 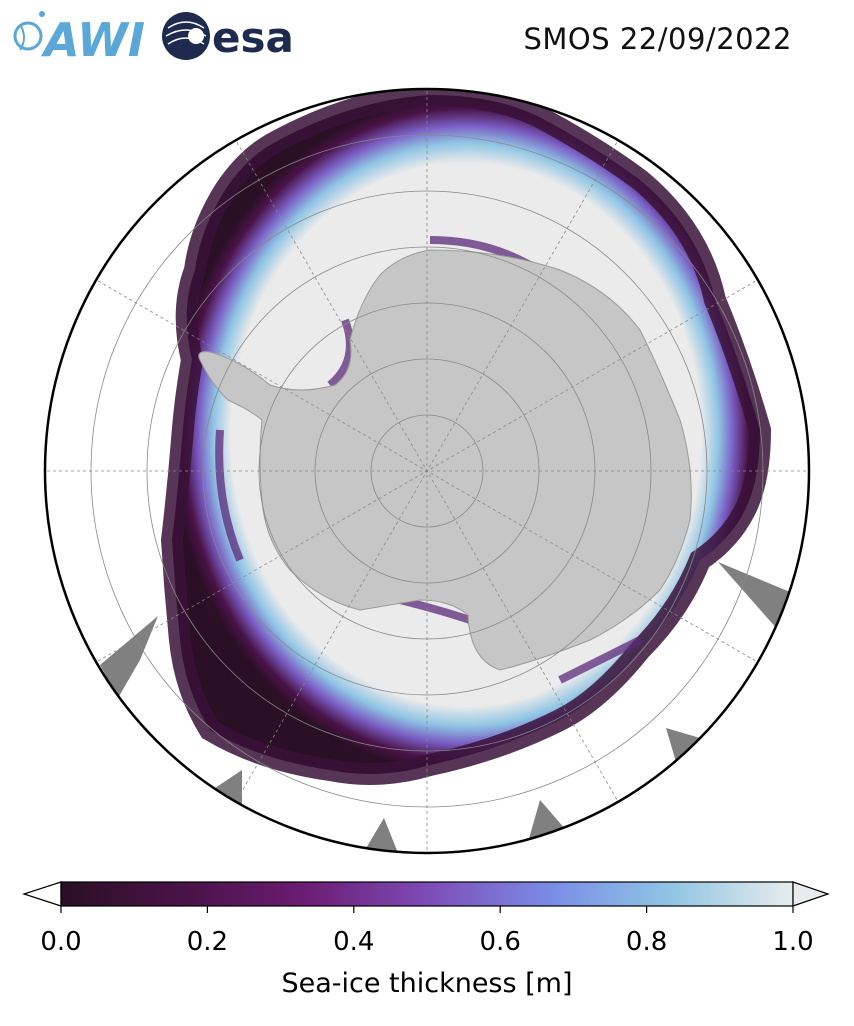 What do you see at coordinates (60, 942) in the screenshot?
I see `colorbar-tick-label: 0.0` at bounding box center [60, 942].